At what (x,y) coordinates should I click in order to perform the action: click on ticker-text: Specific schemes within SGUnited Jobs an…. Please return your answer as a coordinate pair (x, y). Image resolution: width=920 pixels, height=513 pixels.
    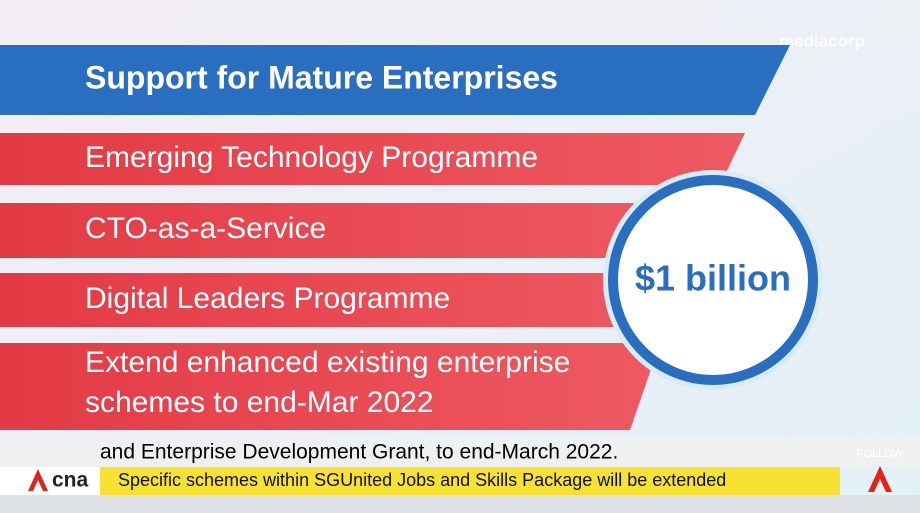
    Looking at the image, I should click on (422, 480).